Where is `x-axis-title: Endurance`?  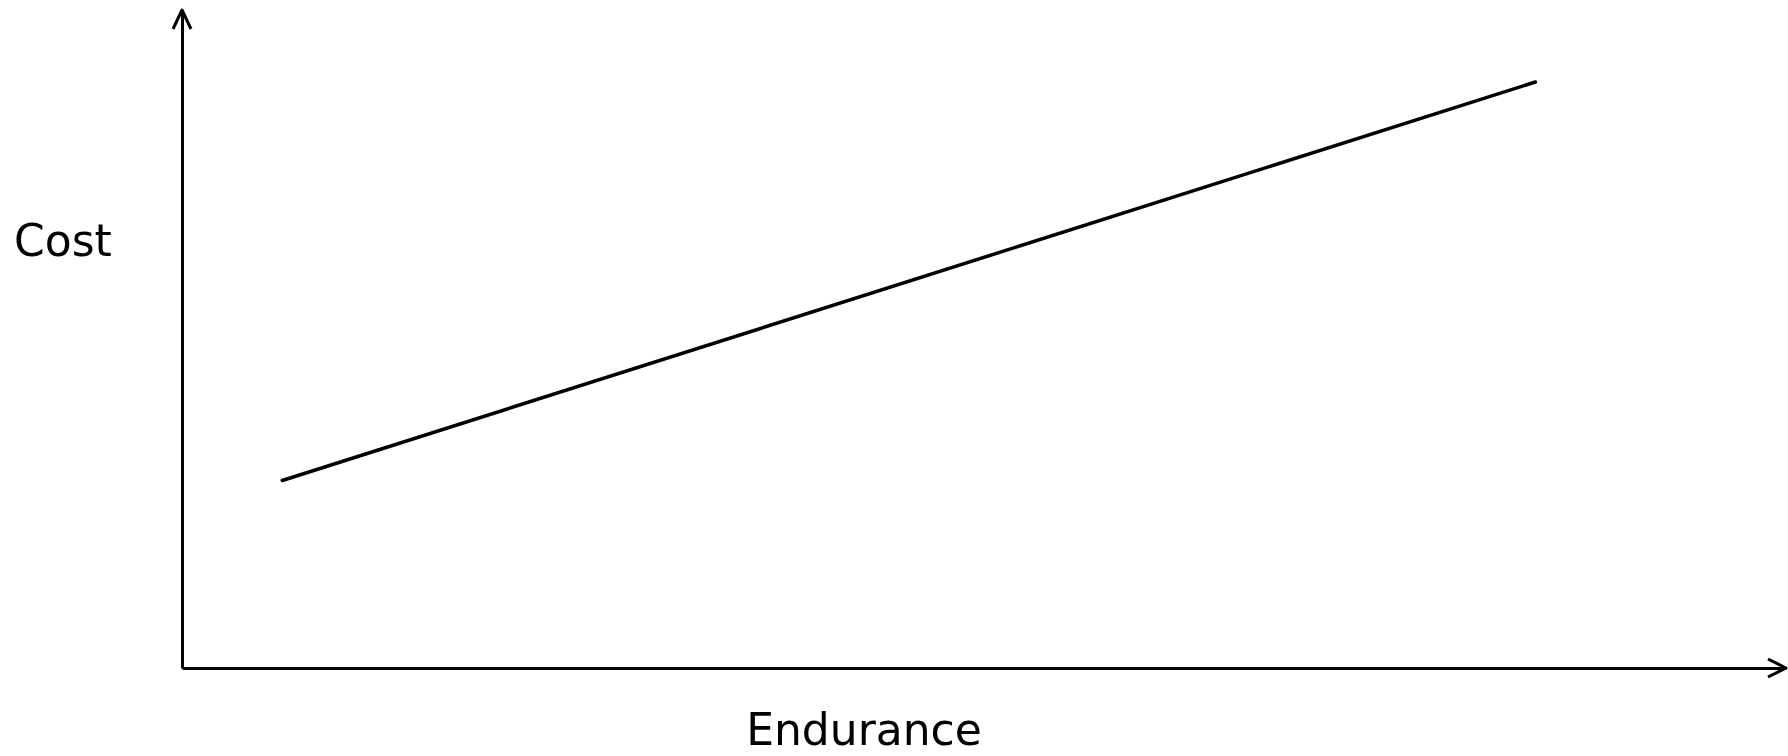 x-axis-title: Endurance is located at coordinates (864, 729).